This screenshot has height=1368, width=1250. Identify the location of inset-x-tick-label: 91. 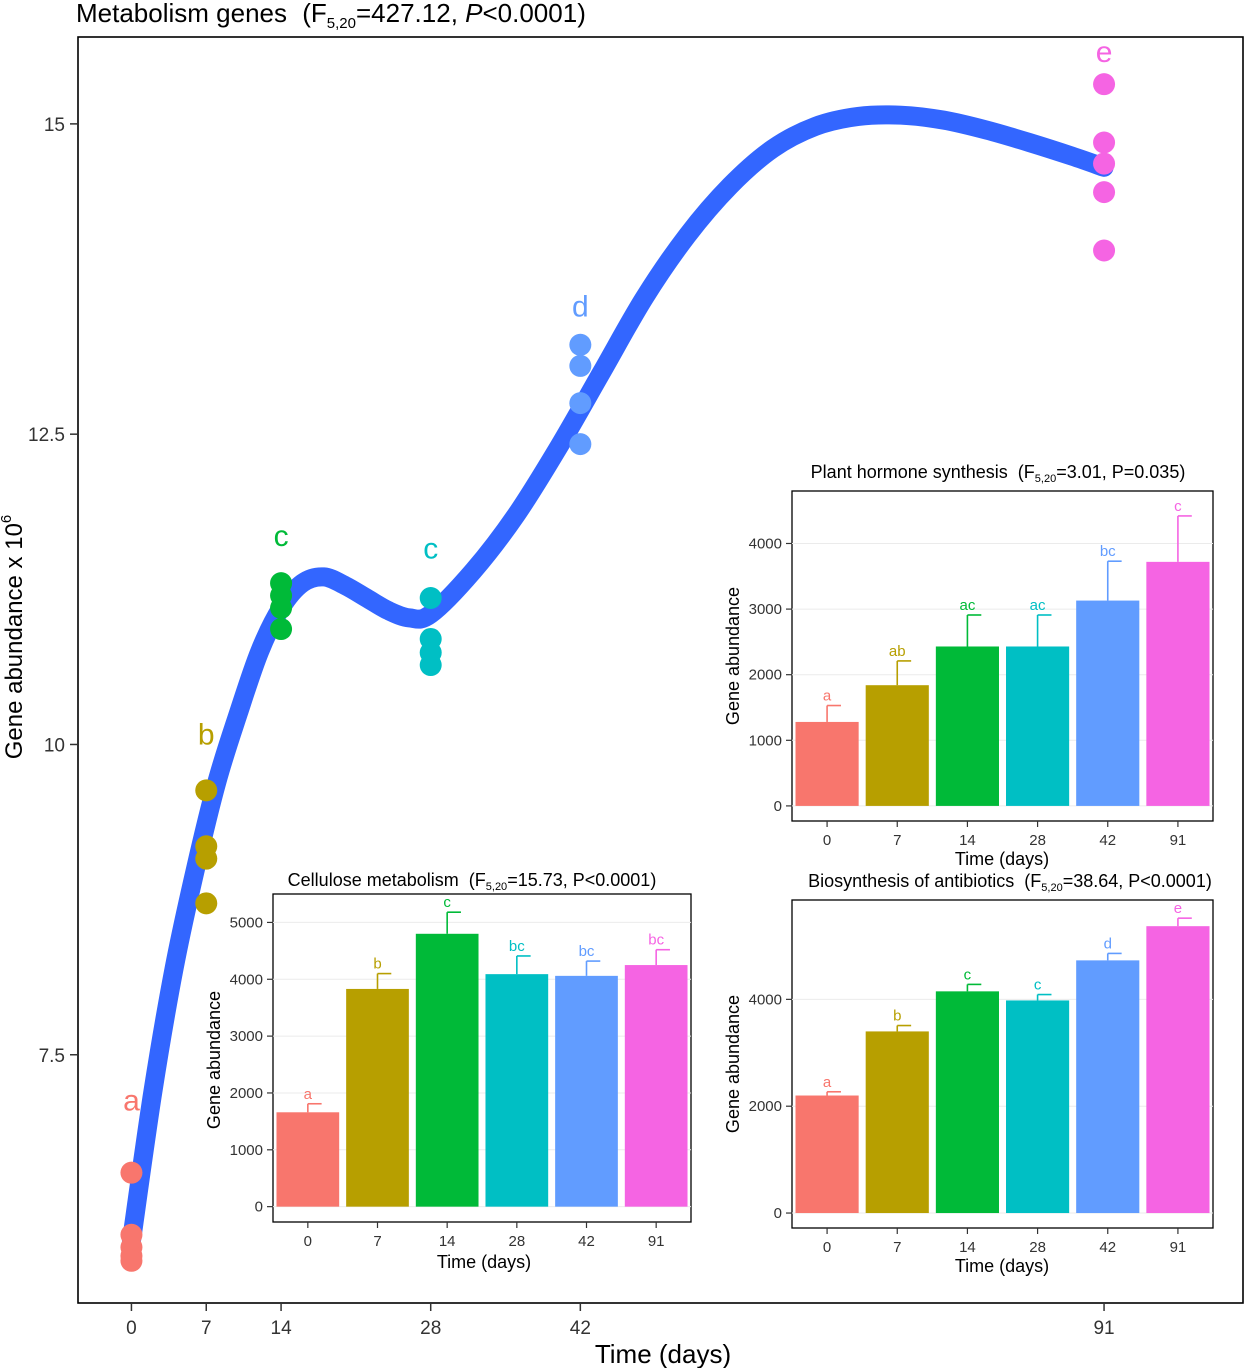
(1178, 840).